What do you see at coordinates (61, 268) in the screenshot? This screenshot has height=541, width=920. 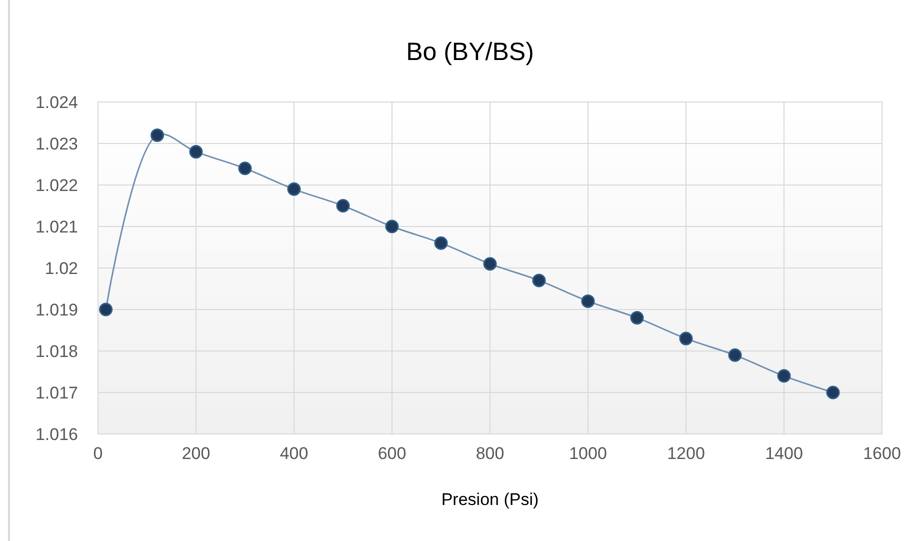 I see `y-tick-label: 1.02` at bounding box center [61, 268].